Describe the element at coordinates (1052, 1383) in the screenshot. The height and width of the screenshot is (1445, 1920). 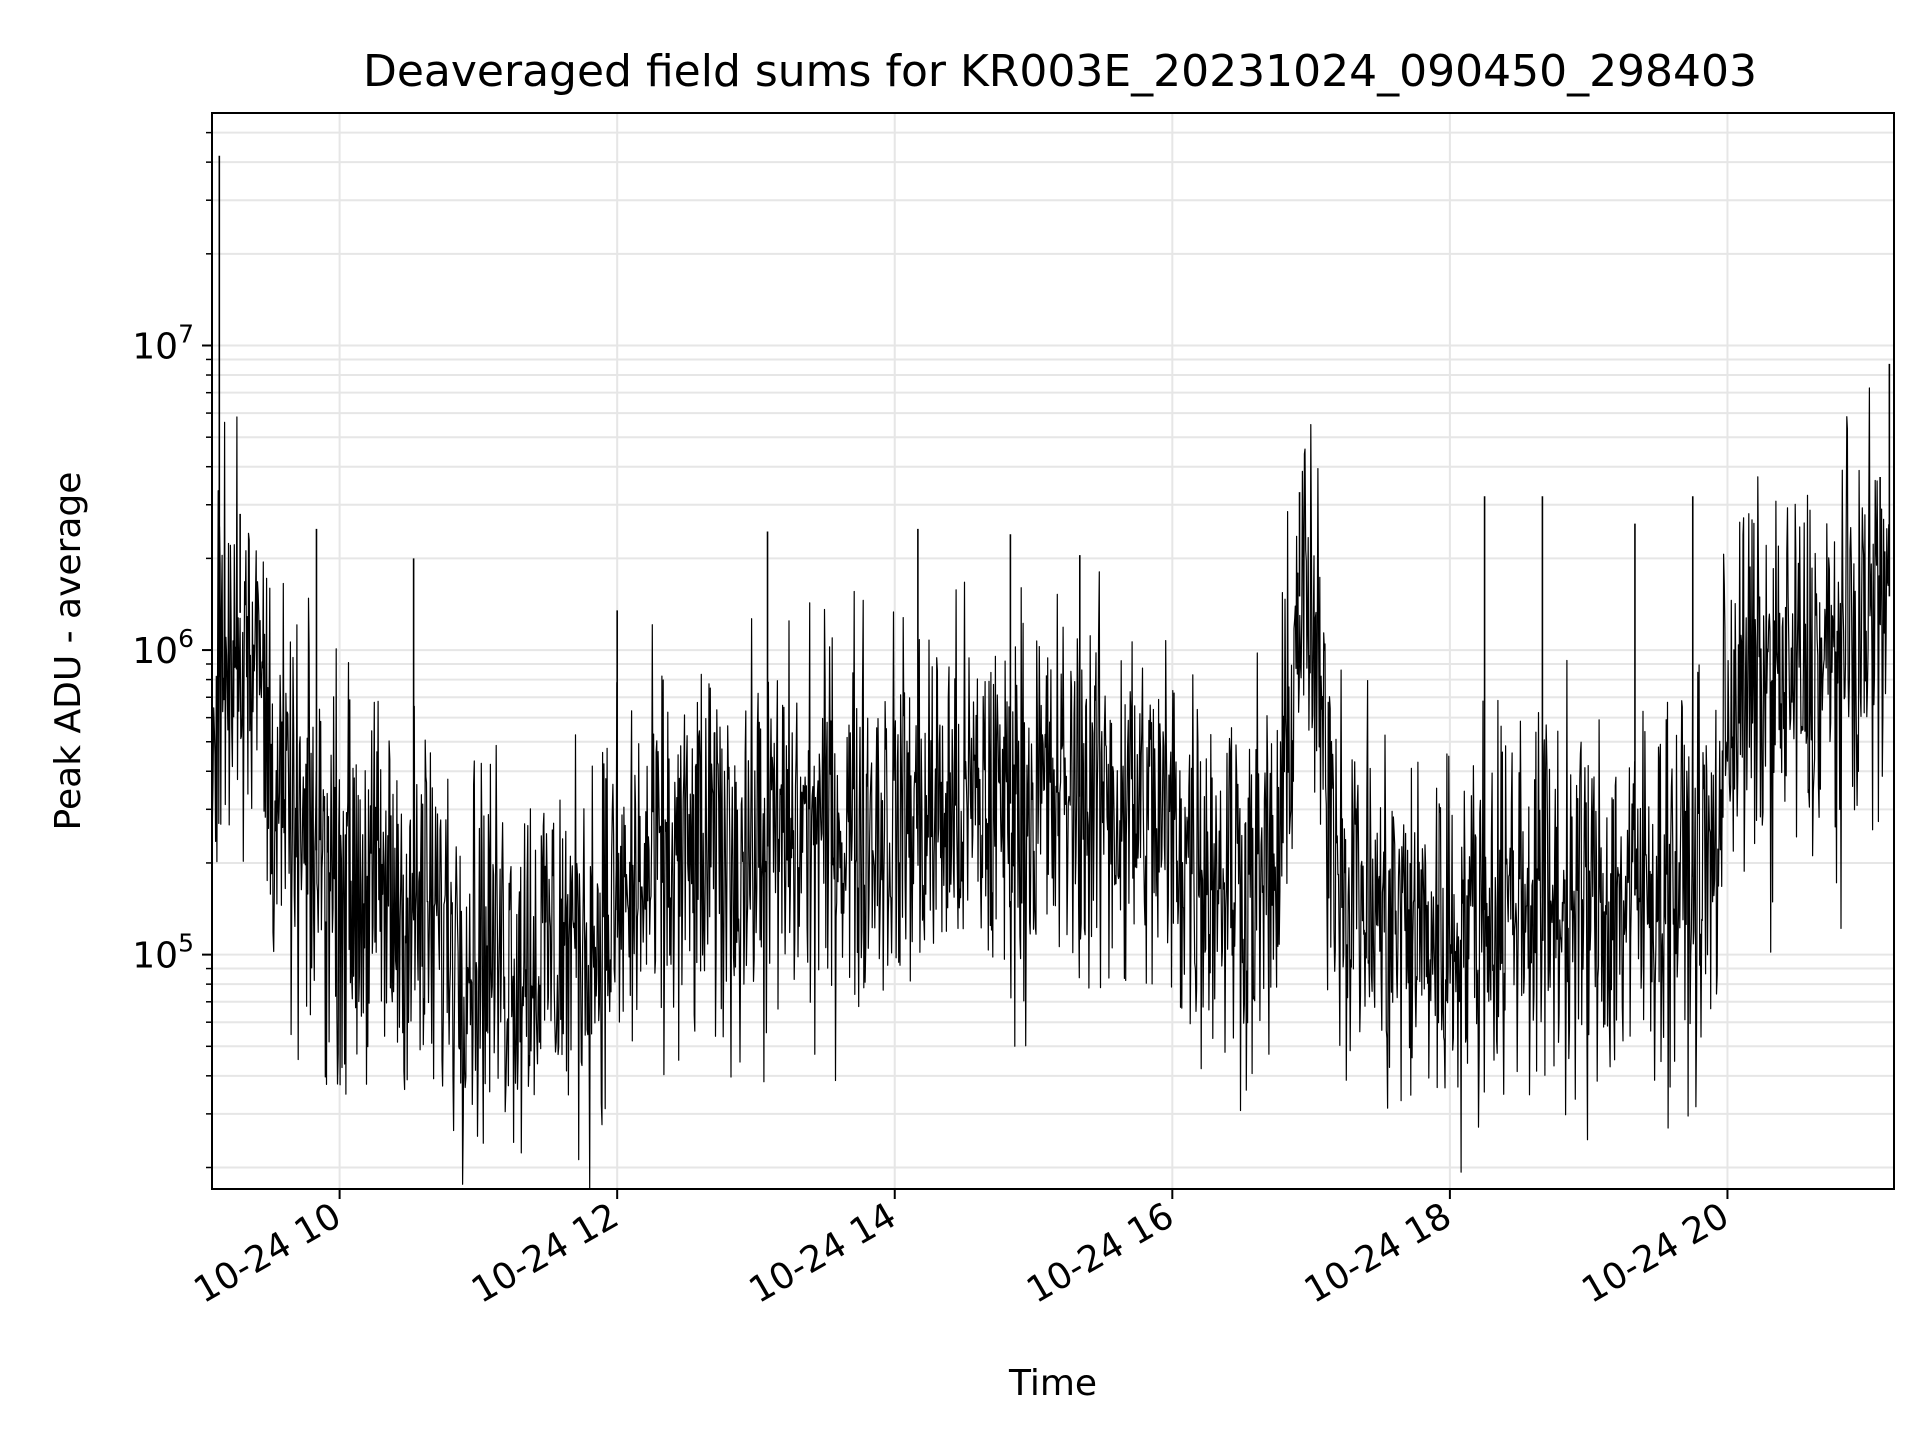
I see `x-axis-label: Time` at that location.